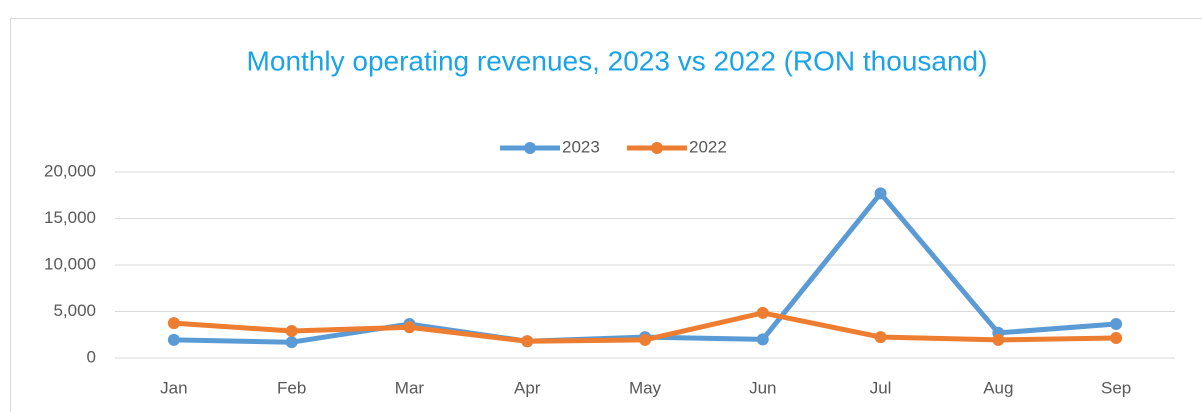 This screenshot has height=412, width=1202. Describe the element at coordinates (74, 310) in the screenshot. I see `y-tick-label: 5,000` at that location.